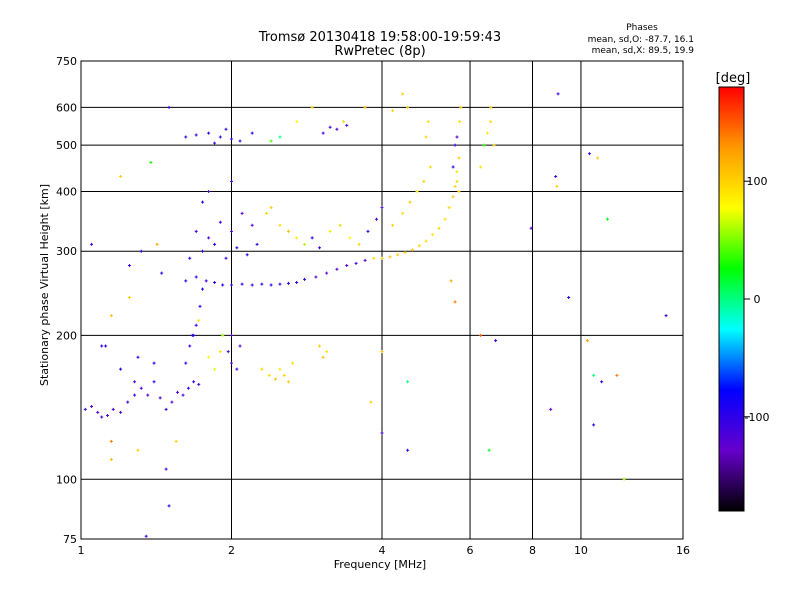 The width and height of the screenshot is (800, 600). Describe the element at coordinates (731, 299) in the screenshot. I see `colorbar` at that location.